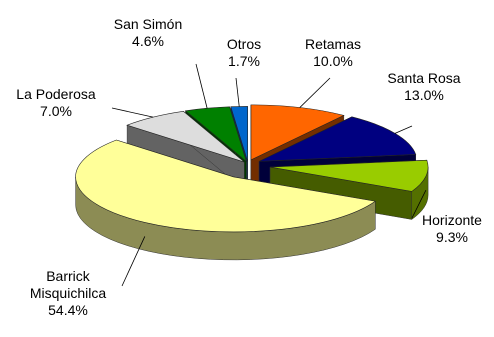 This screenshot has width=494, height=337. Describe the element at coordinates (452, 228) in the screenshot. I see `label-horizonte: Horizonte 9.3%` at that location.